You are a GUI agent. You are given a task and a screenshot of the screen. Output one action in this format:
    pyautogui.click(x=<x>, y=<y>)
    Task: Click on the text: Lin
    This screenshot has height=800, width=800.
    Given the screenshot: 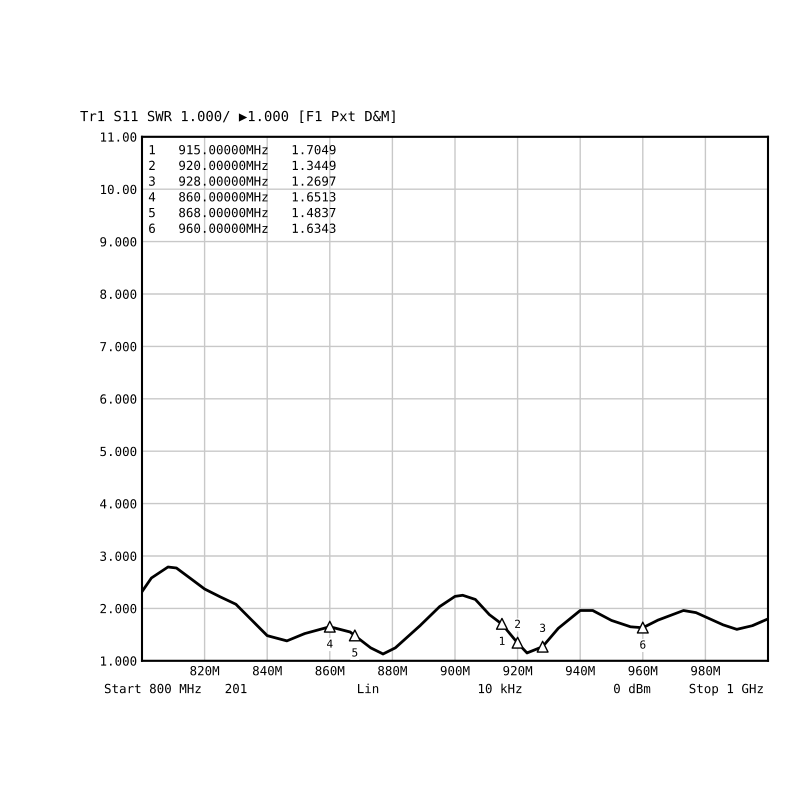 What is the action you would take?
    pyautogui.click(x=368, y=689)
    